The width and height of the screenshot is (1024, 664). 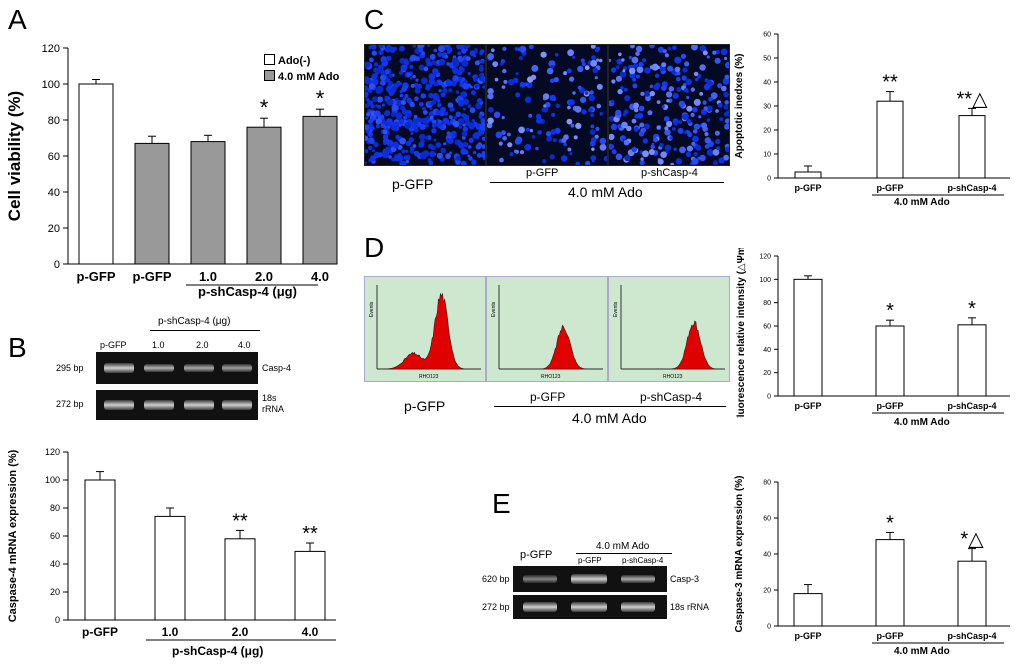 I want to click on histogram-d-3: RHO123 Events, so click(x=669, y=329).